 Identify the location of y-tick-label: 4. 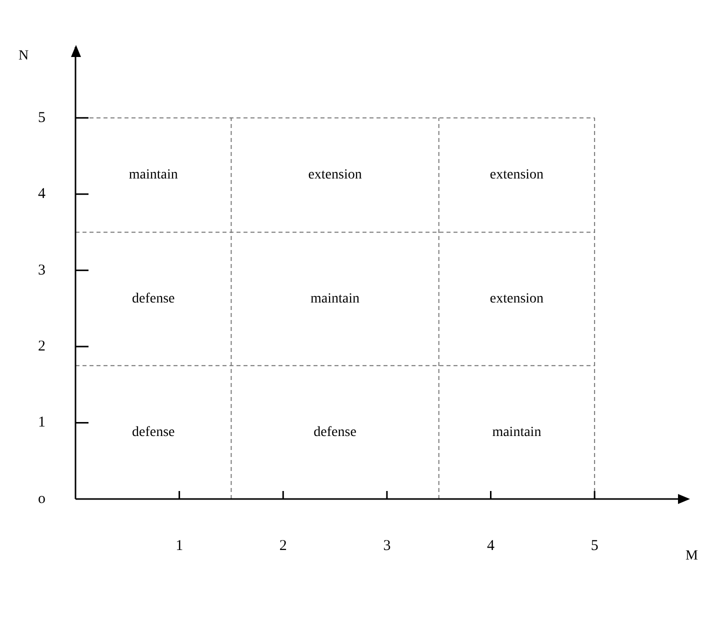
(42, 194).